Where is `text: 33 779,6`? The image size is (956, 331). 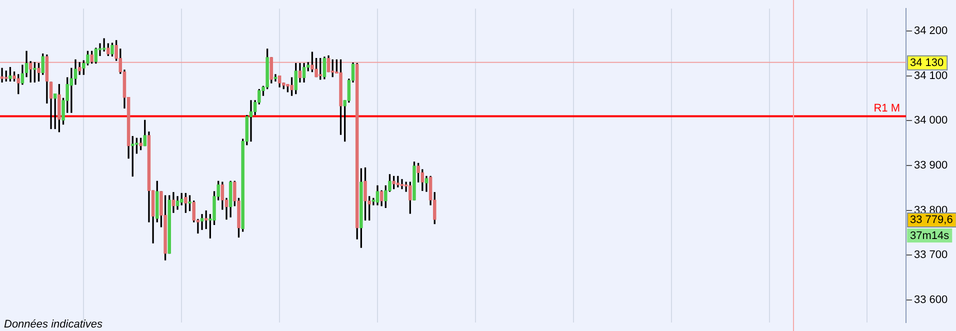
text: 33 779,6 is located at coordinates (931, 220).